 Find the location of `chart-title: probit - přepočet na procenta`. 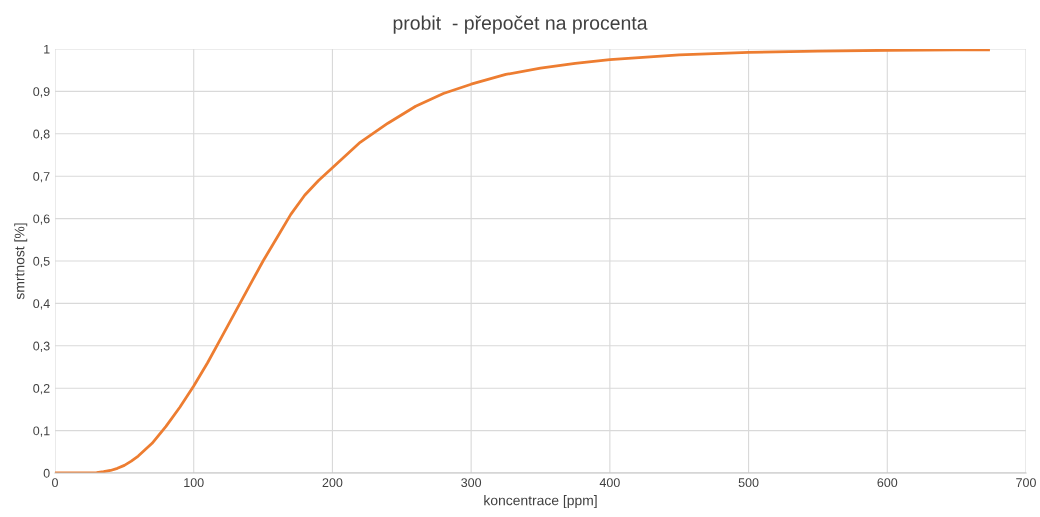

chart-title: probit - přepočet na procenta is located at coordinates (520, 24).